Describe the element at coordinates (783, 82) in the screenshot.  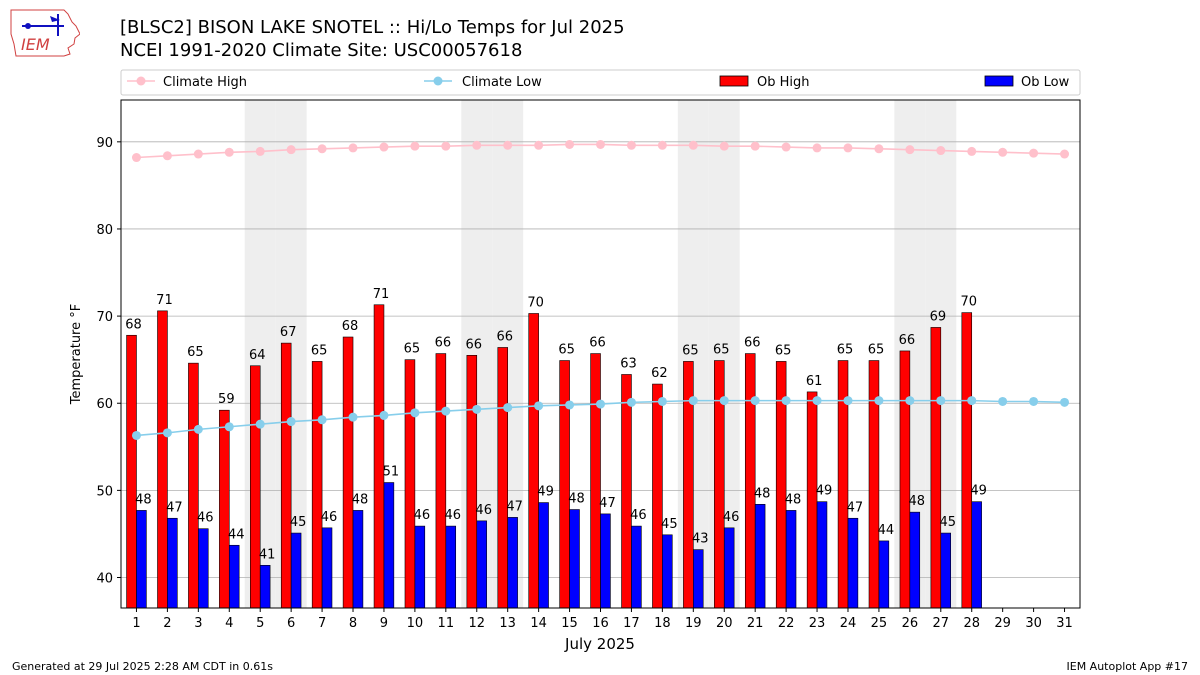
I see `legend-ob-high-label: Ob High` at that location.